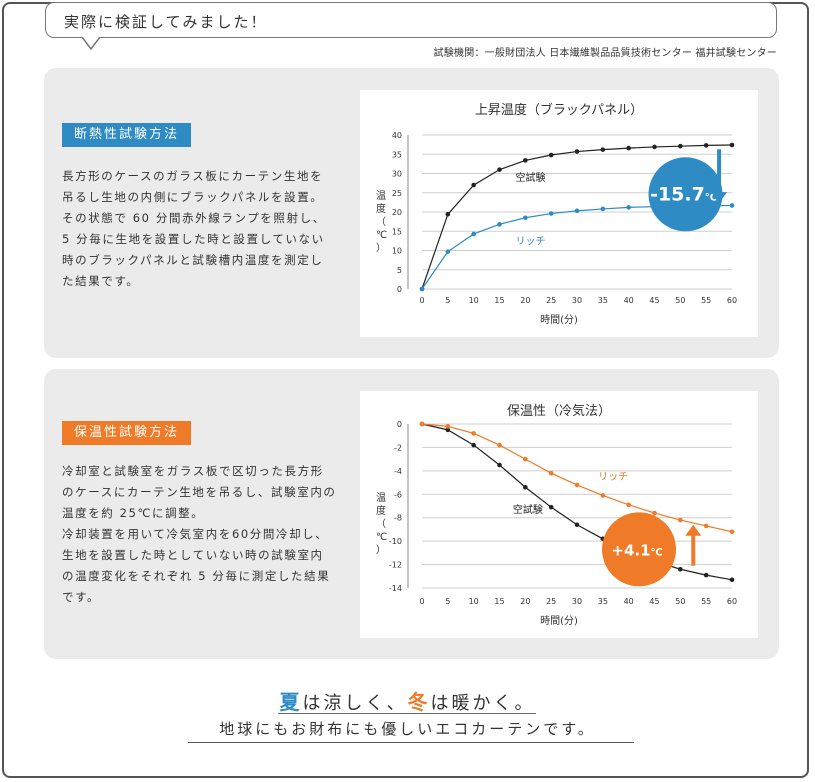 Image resolution: width=815 pixels, height=782 pixels. I want to click on y-tick-label: -10, so click(395, 541).